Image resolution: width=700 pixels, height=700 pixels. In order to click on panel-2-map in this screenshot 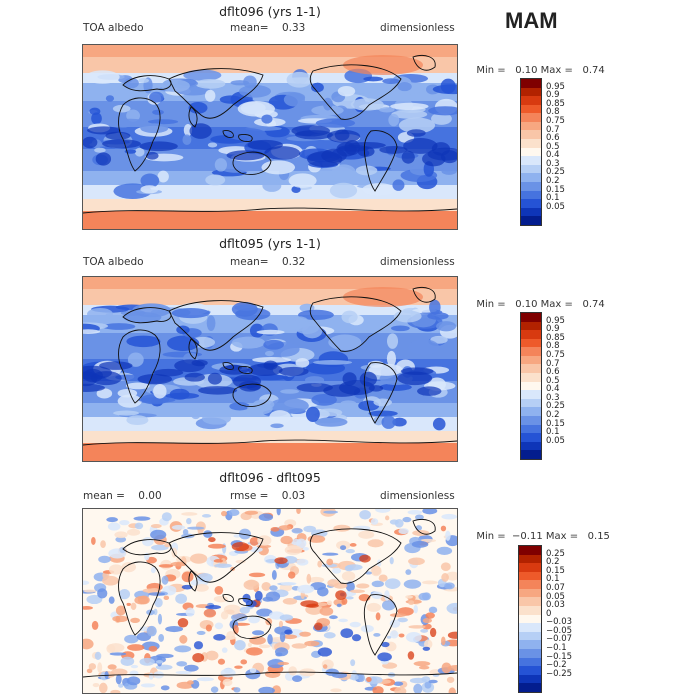, I will do `click(270, 369)`.